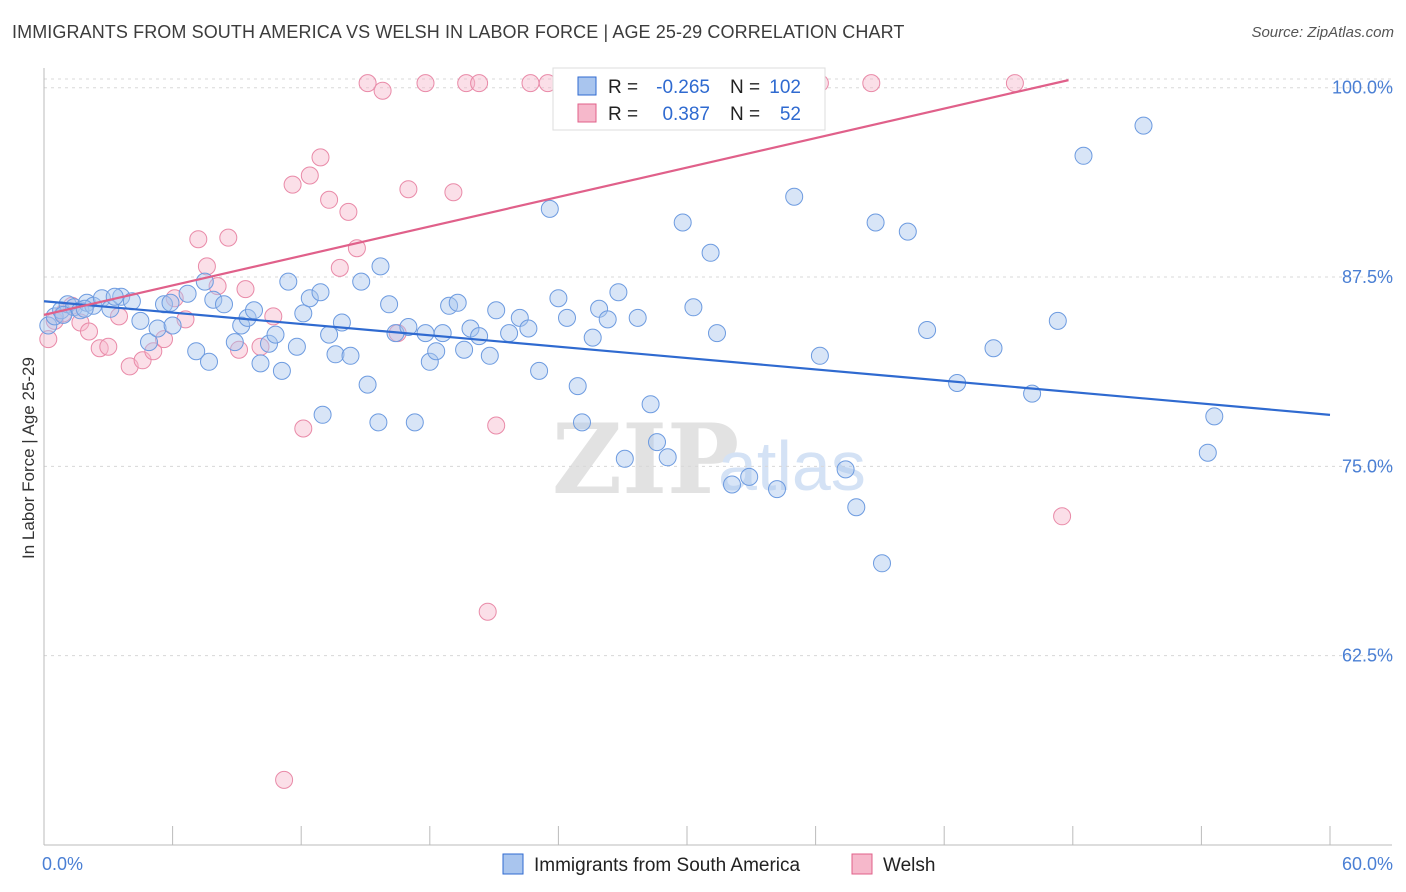 This screenshot has height=892, width=1406. I want to click on y-tick-label: 100.0%, so click(1362, 88).